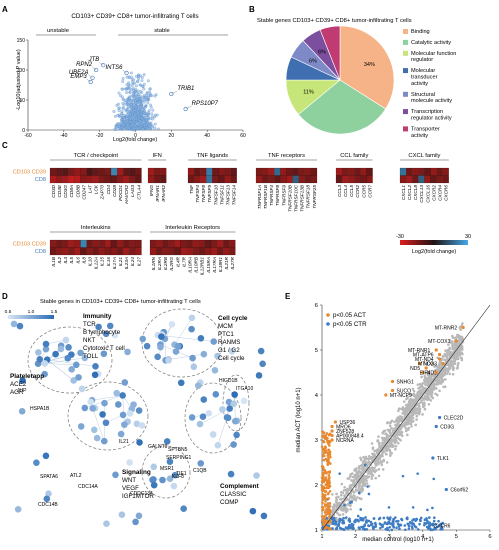 The height and width of the screenshot is (550, 499). What do you see at coordinates (425, 373) in the screenshot?
I see `panel-e-point-label: EIF4` at bounding box center [425, 373].